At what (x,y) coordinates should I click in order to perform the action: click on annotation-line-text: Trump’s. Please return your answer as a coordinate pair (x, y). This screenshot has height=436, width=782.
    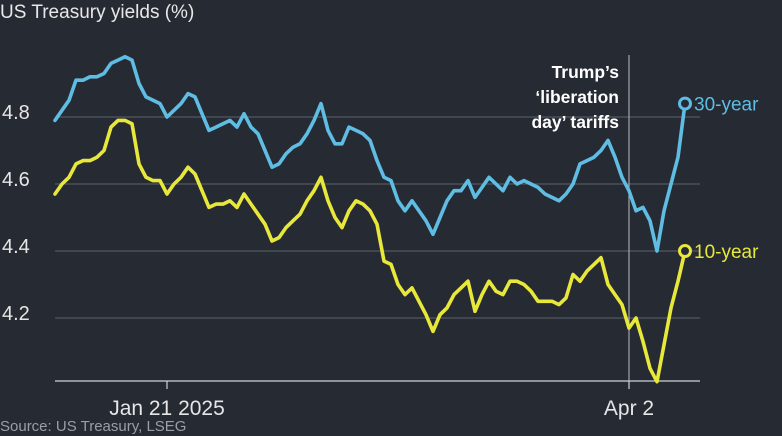
    Looking at the image, I should click on (586, 72).